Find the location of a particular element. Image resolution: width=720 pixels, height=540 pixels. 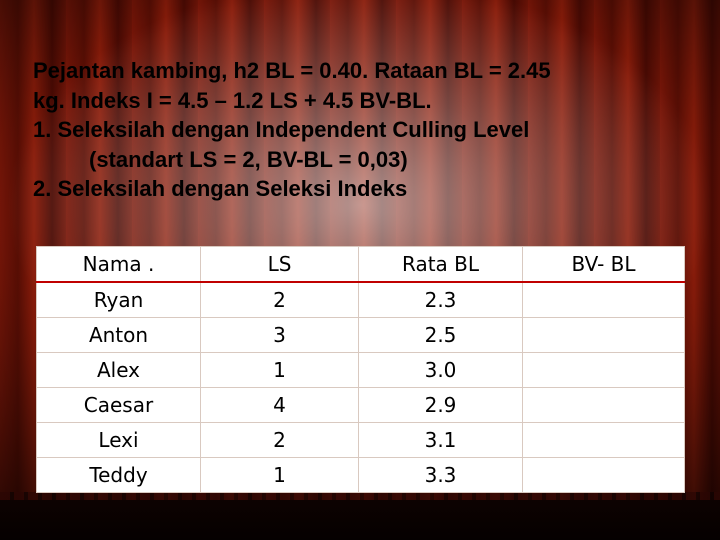

cell-rata-bl: 2.5 is located at coordinates (440, 335).